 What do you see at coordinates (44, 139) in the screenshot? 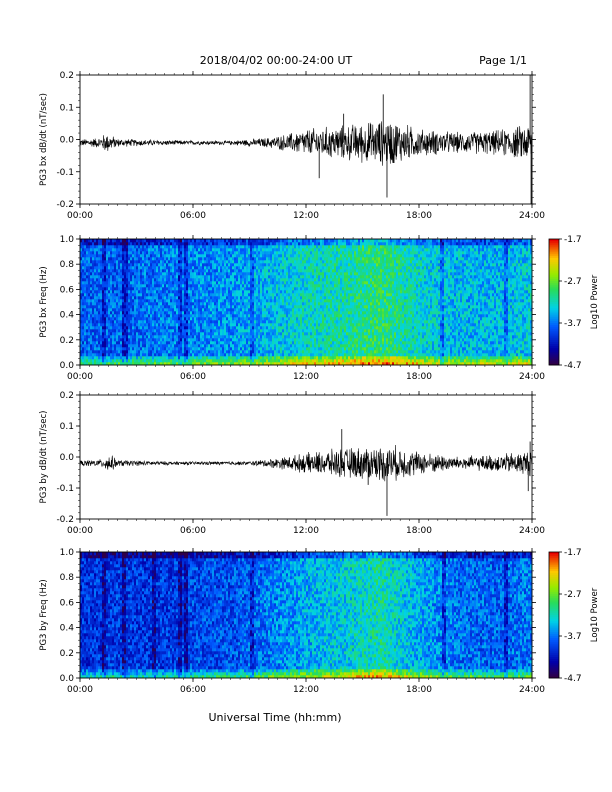
I see `y-axis-label: PG3 bx dB/dt (nT/sec)` at bounding box center [44, 139].